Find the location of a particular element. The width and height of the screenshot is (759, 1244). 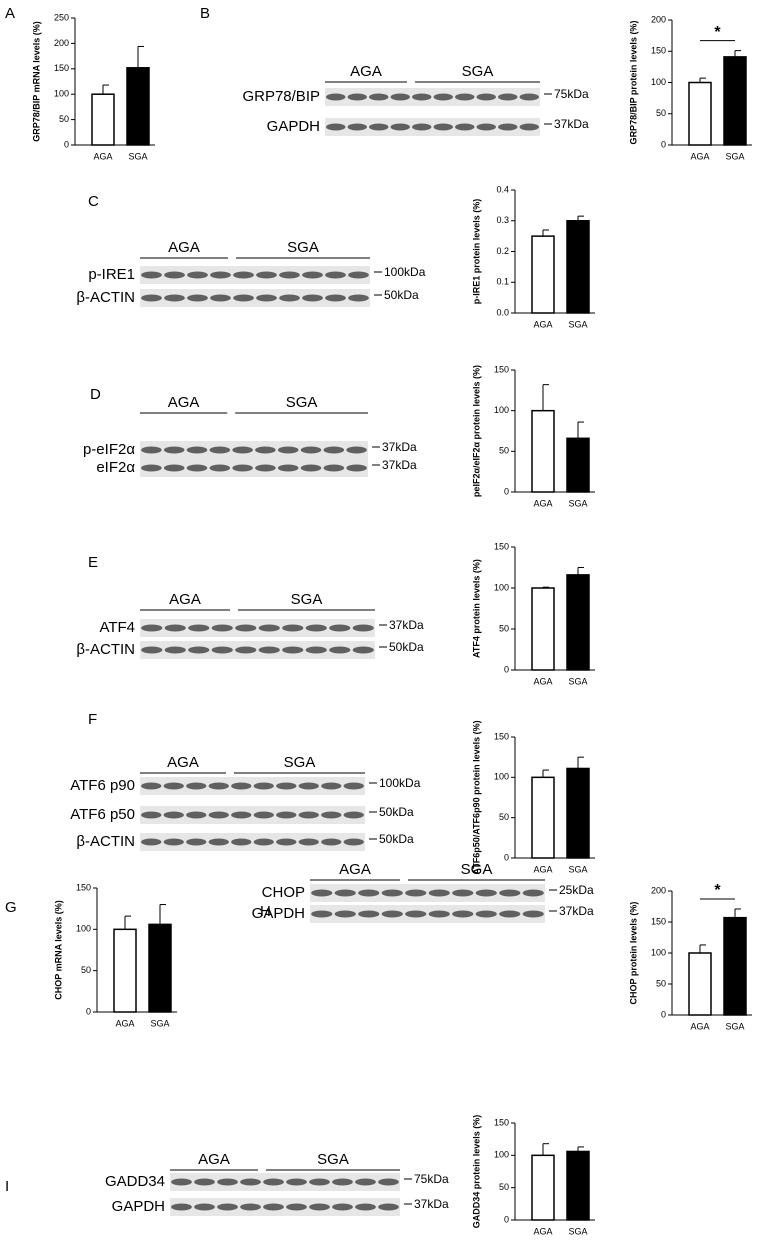

panel-letter: A is located at coordinates (10, 13).